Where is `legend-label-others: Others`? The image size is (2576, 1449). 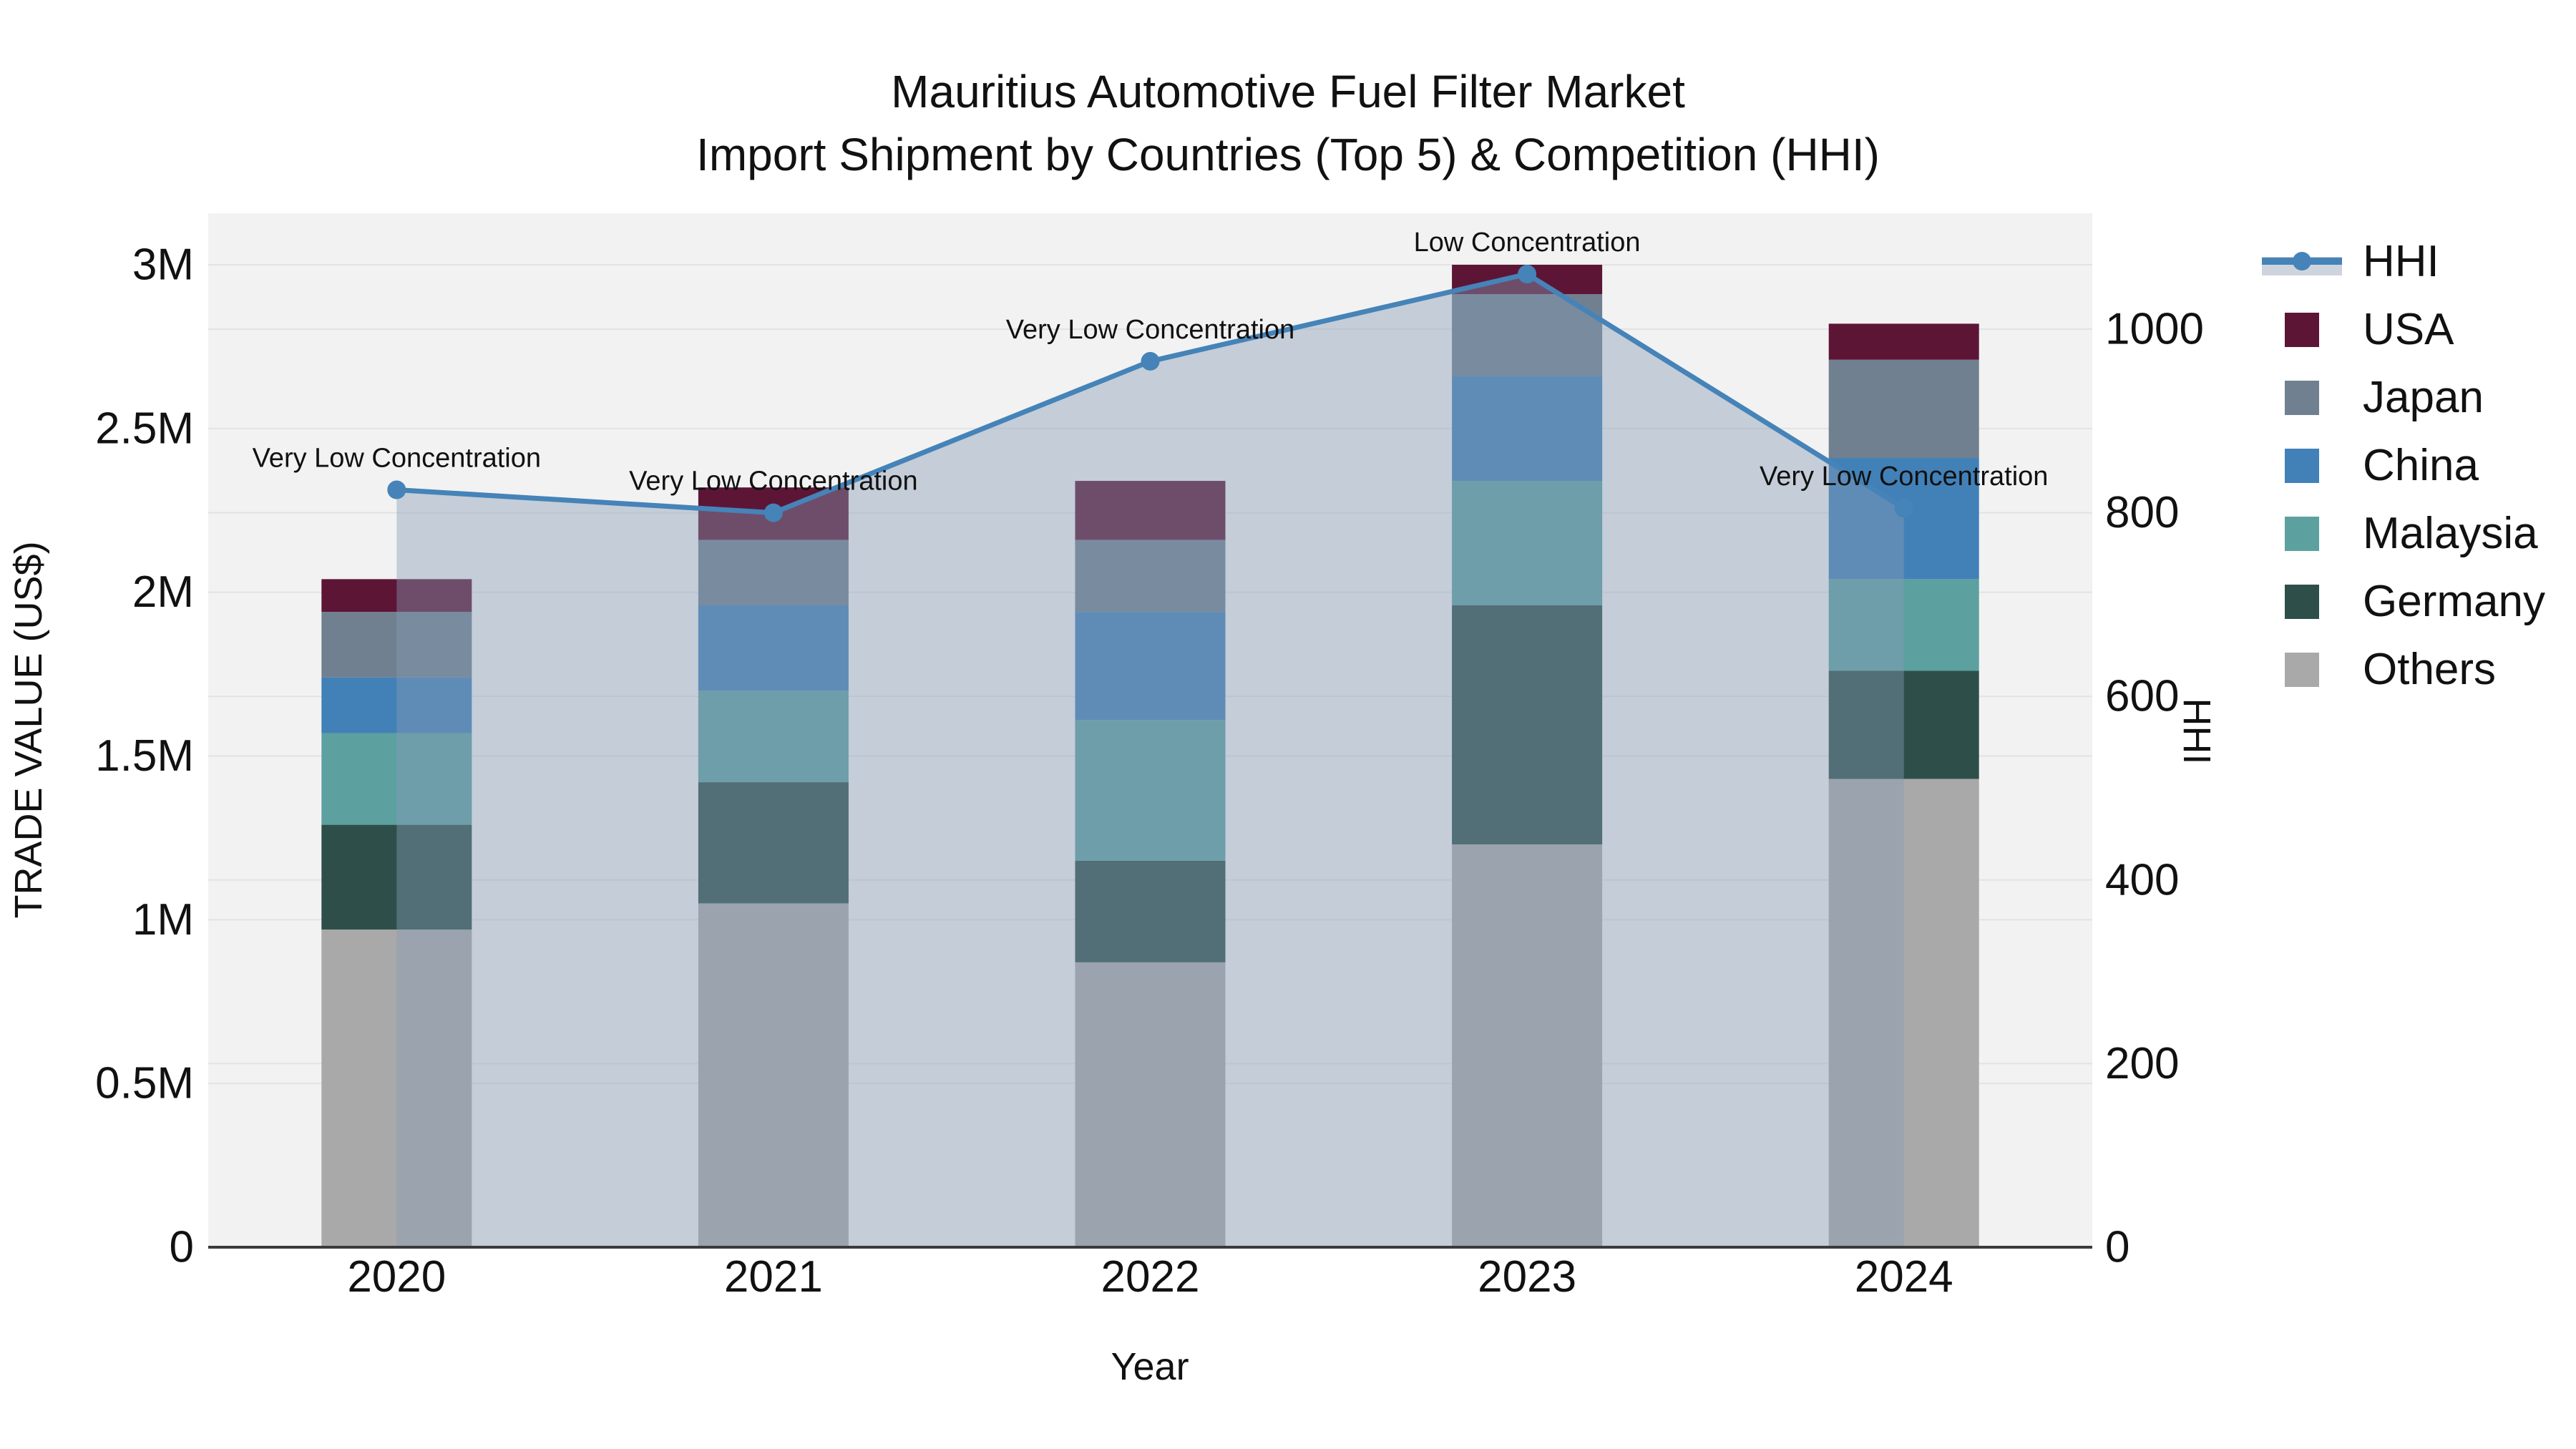
legend-label-others: Others is located at coordinates (2430, 669).